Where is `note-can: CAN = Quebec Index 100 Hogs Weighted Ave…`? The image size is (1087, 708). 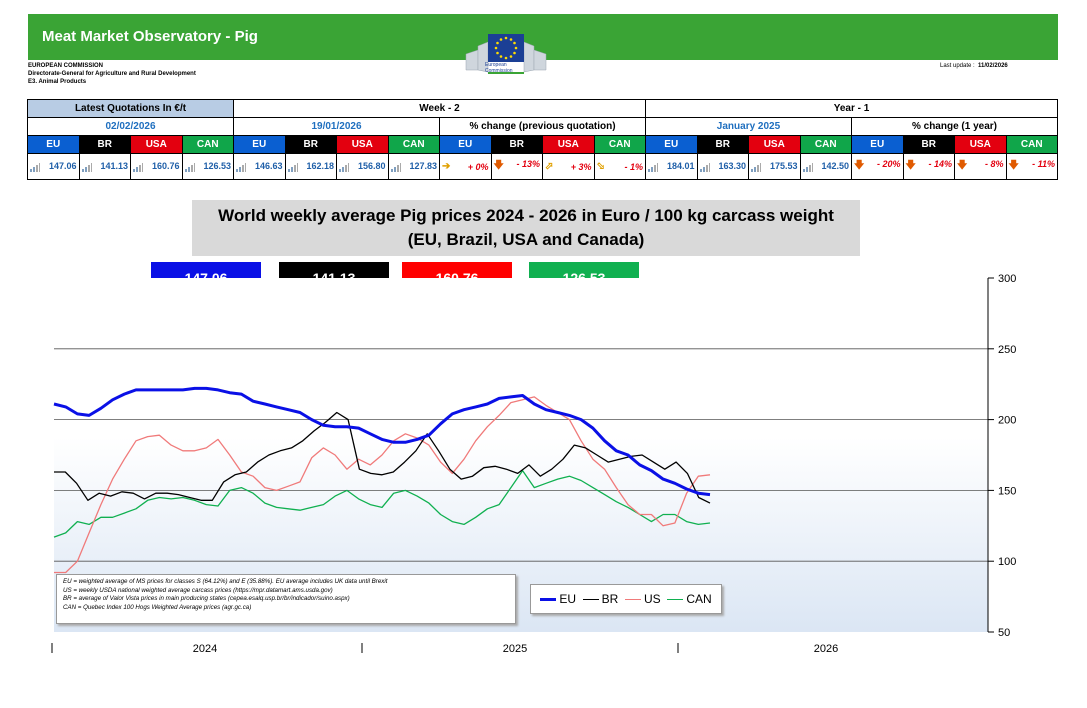 note-can: CAN = Quebec Index 100 Hogs Weighted Ave… is located at coordinates (157, 607).